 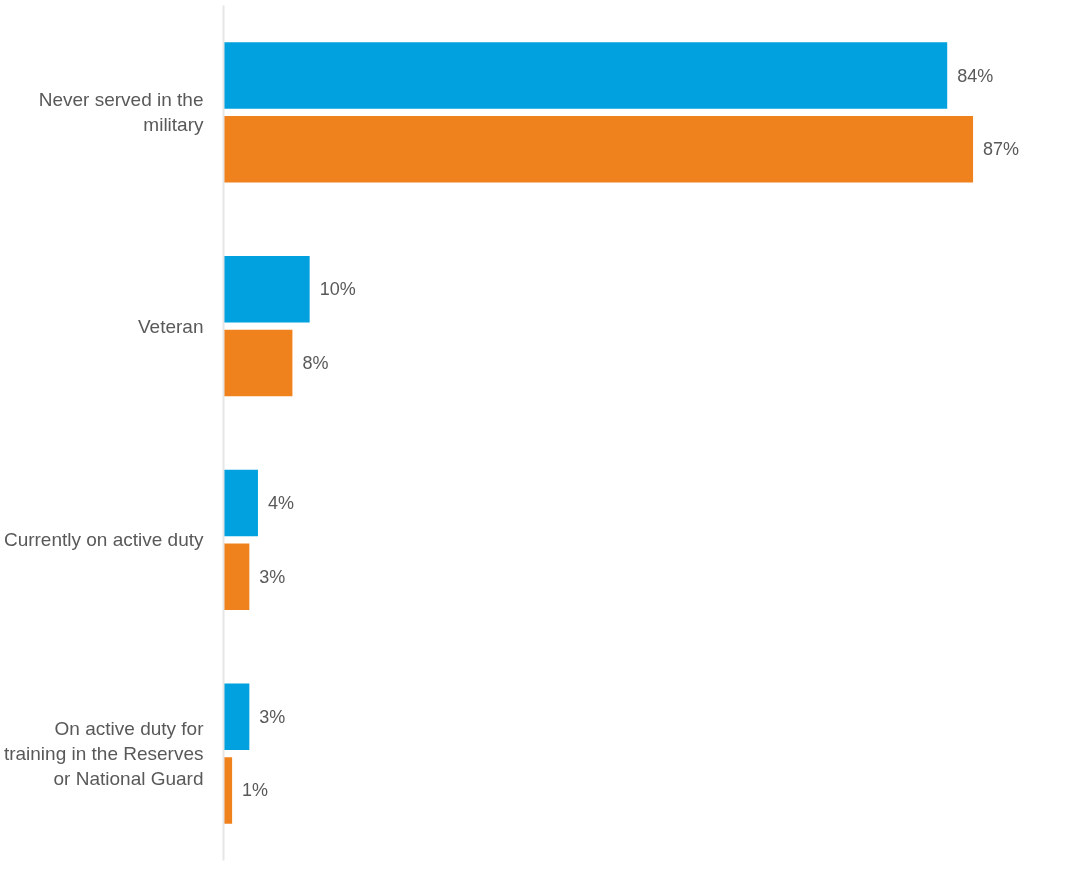 What do you see at coordinates (103, 540) in the screenshot?
I see `y-tick-label: Currently on active duty` at bounding box center [103, 540].